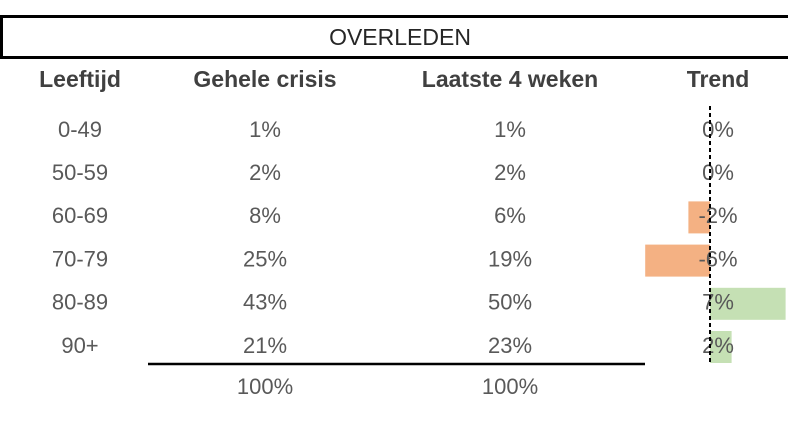 This screenshot has width=788, height=442. What do you see at coordinates (717, 215) in the screenshot?
I see `trend-cell: -2%` at bounding box center [717, 215].